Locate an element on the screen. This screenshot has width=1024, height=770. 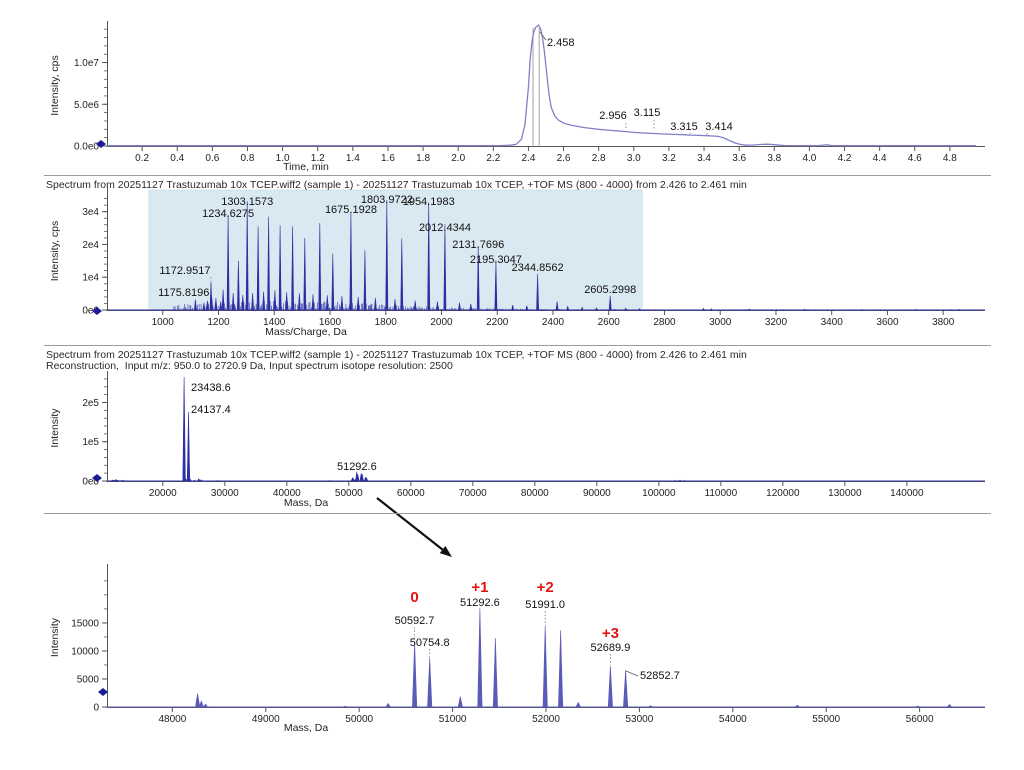
total-ion-chromatogram-plot-area is located at coordinates (546, 82).